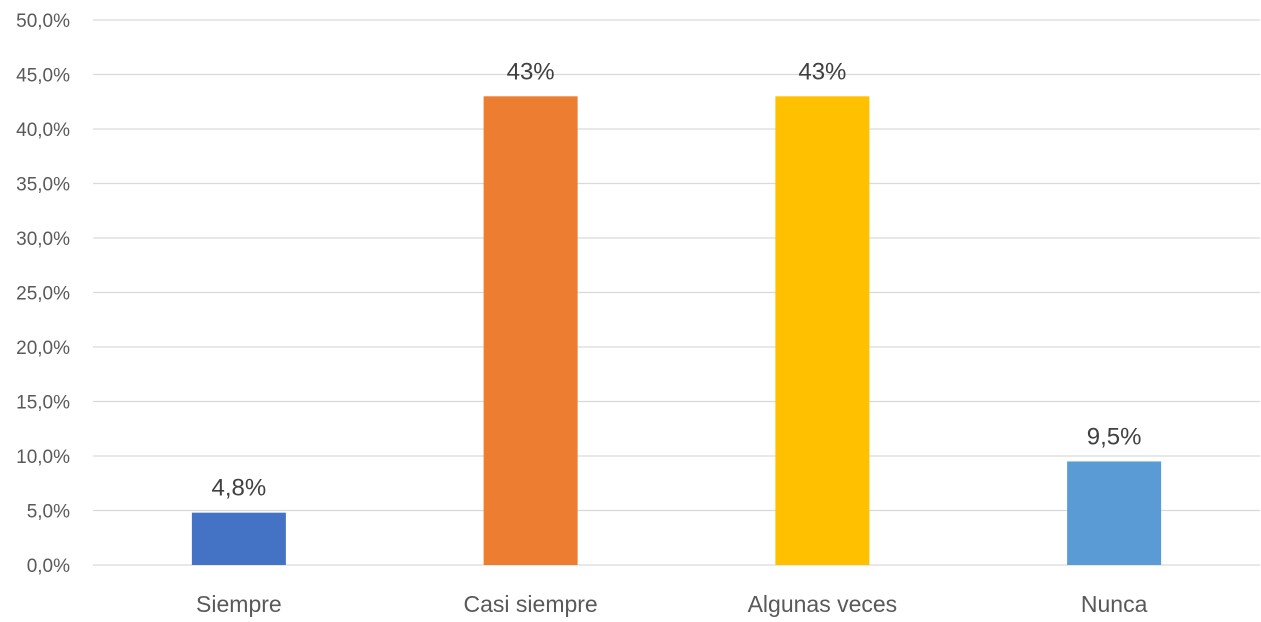 The height and width of the screenshot is (622, 1261). What do you see at coordinates (48, 566) in the screenshot?
I see `y-tick-label: 0,0%` at bounding box center [48, 566].